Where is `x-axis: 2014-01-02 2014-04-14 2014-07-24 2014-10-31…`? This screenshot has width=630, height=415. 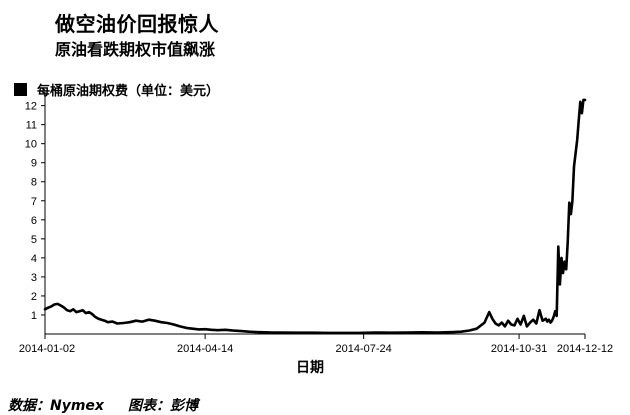 x-axis: 2014-01-02 2014-04-14 2014-07-24 2014-10-31… is located at coordinates (316, 344).